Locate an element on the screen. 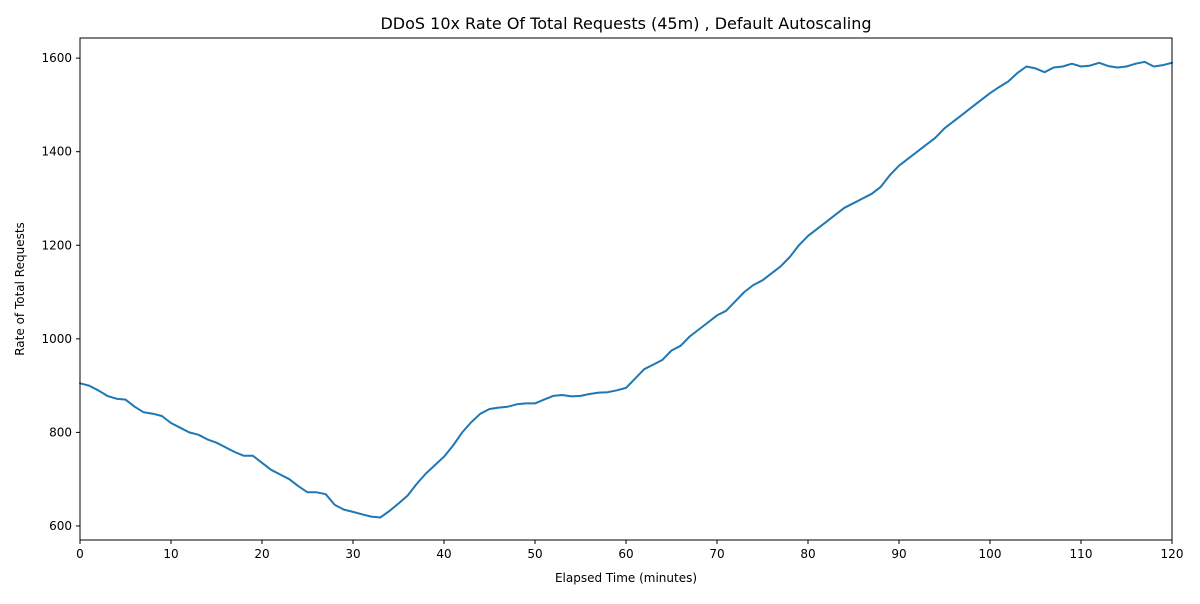  y-axis-label: Rate of Total Requests is located at coordinates (20, 289).